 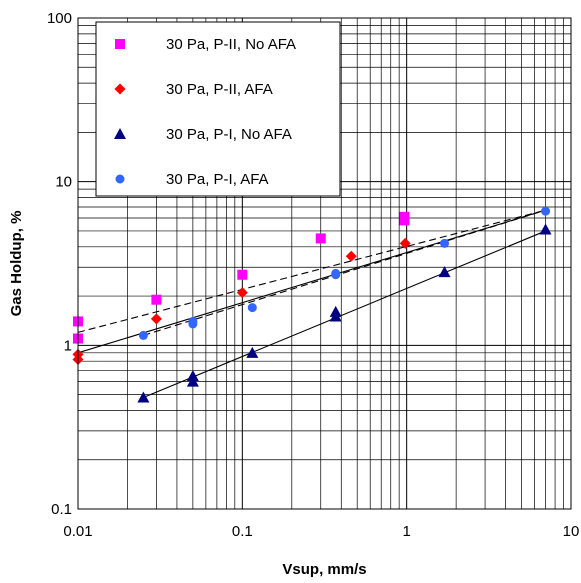 I want to click on x-axis-title: Vsup, mm/s, so click(x=324, y=569).